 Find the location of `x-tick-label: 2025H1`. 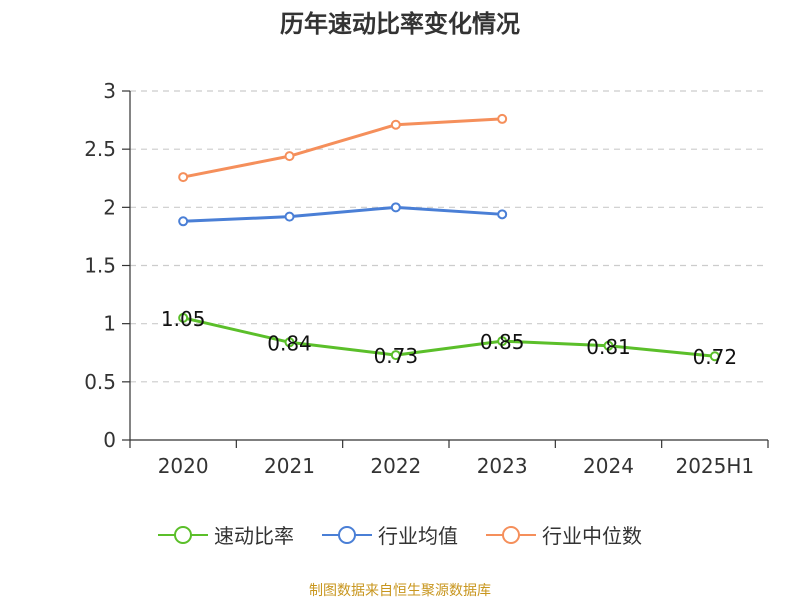

x-tick-label: 2025H1 is located at coordinates (714, 466).